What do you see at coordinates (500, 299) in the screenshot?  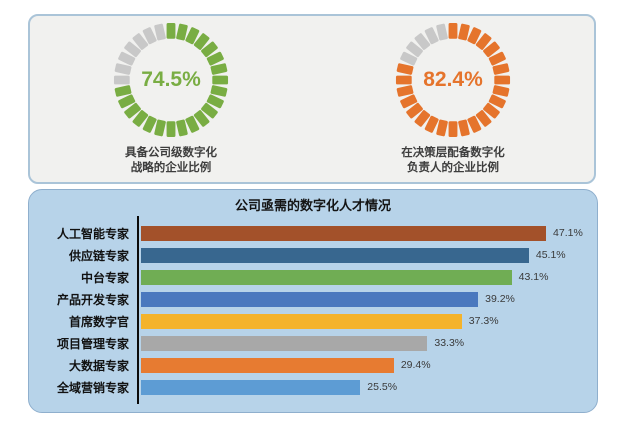 I see `bar-value-label: 39.2%` at bounding box center [500, 299].